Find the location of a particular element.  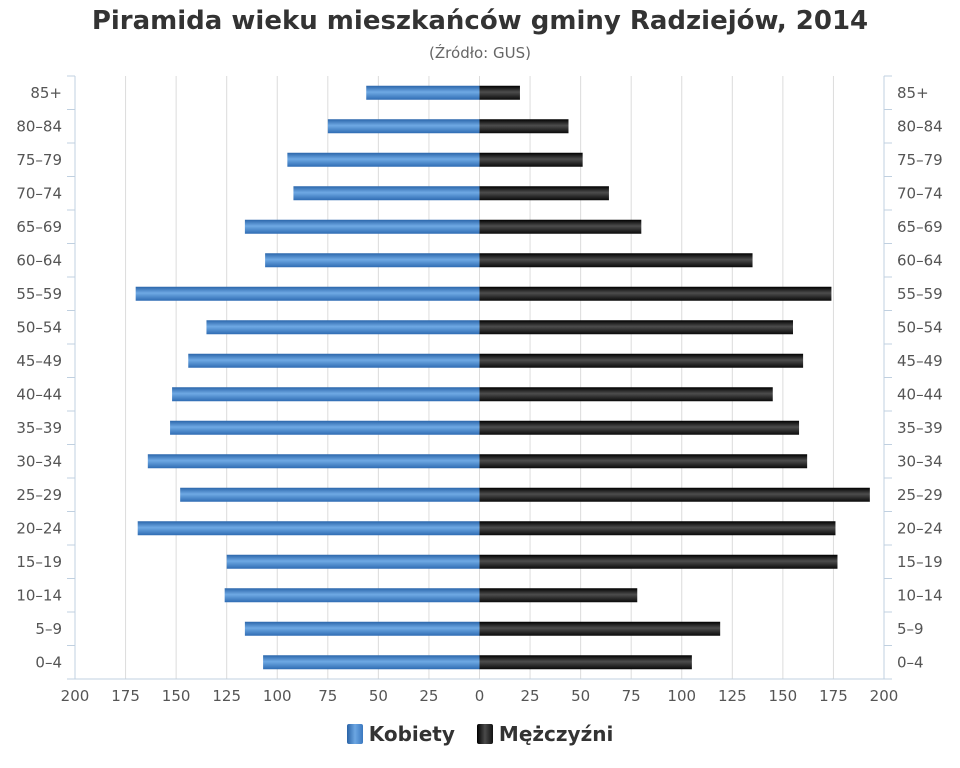

y-category-label-left: 80–84 is located at coordinates (39, 126).